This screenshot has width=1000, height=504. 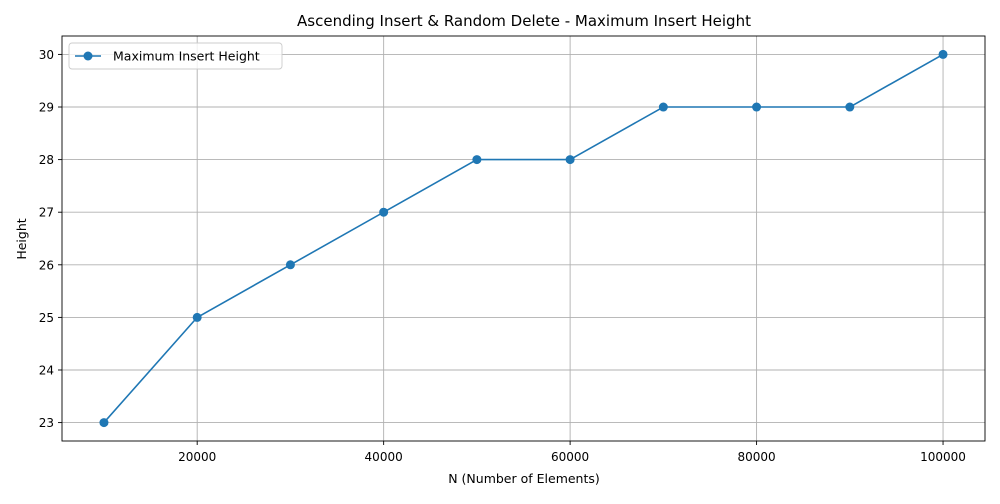 What do you see at coordinates (570, 457) in the screenshot?
I see `x-tick-label: 60000` at bounding box center [570, 457].